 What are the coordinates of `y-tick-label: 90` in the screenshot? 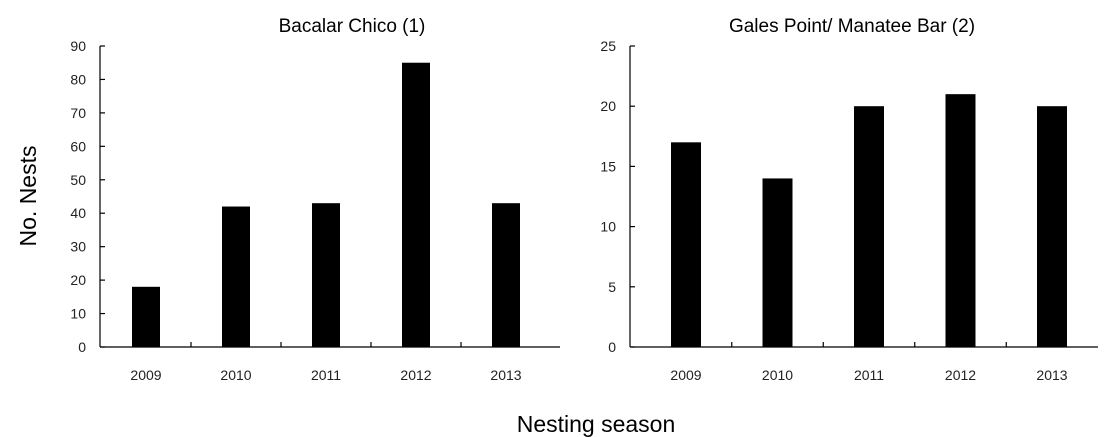 It's located at (78, 46).